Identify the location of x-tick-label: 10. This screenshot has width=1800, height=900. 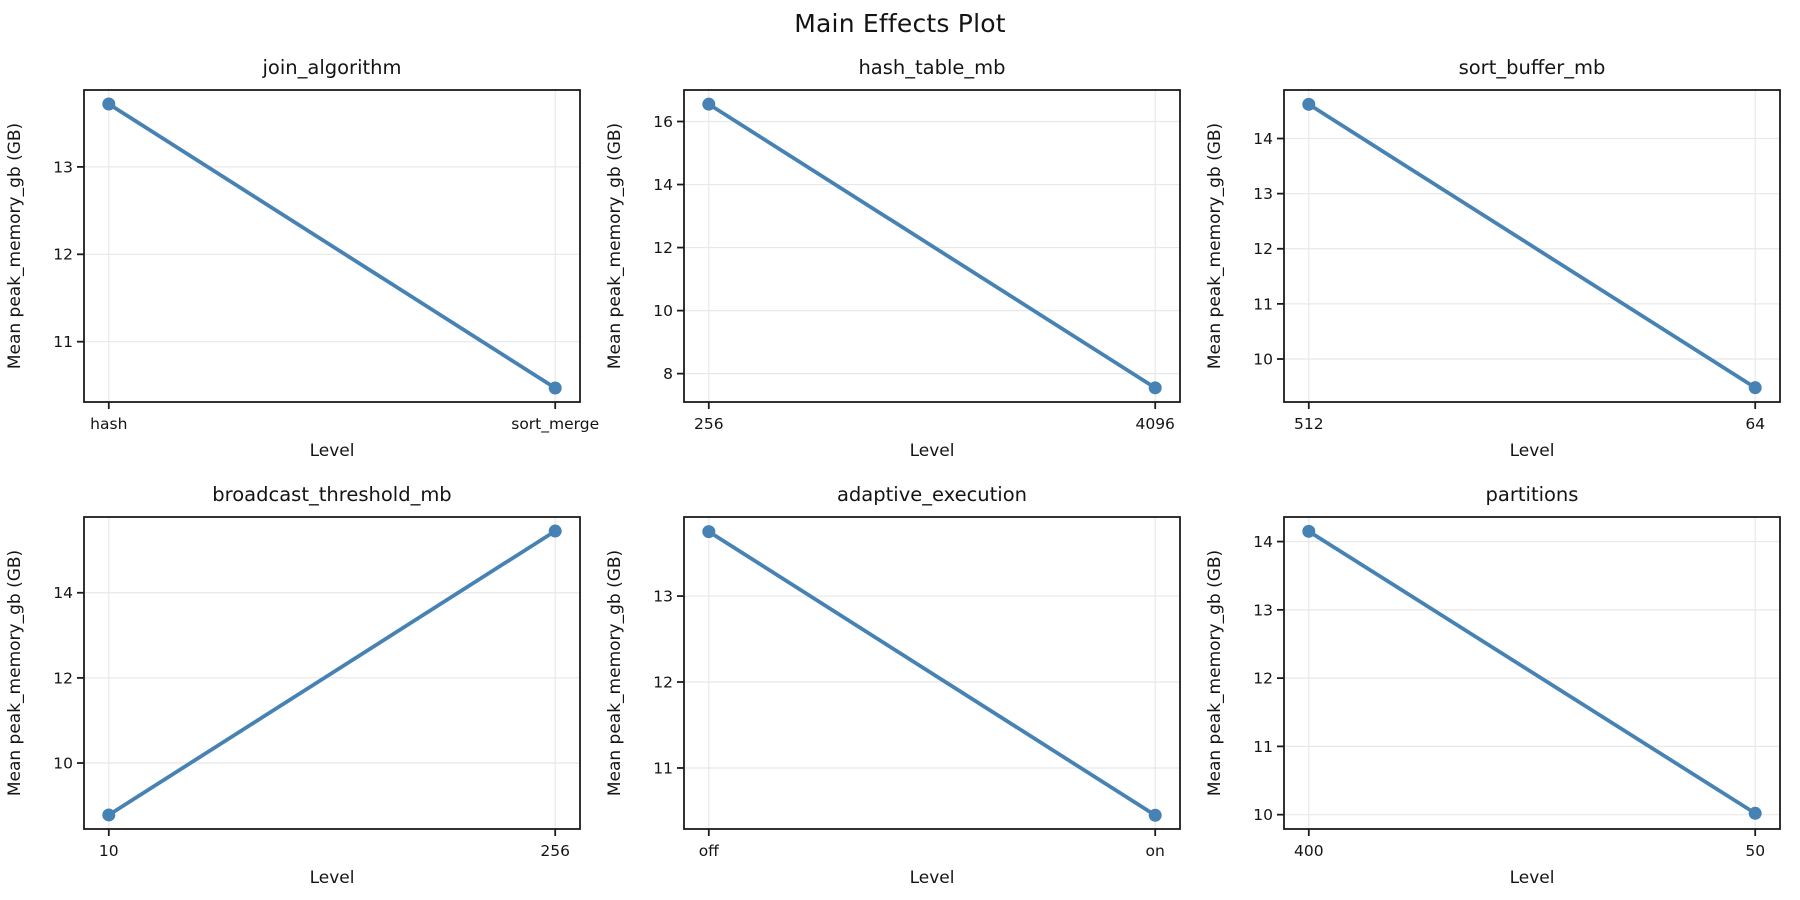
(109, 851).